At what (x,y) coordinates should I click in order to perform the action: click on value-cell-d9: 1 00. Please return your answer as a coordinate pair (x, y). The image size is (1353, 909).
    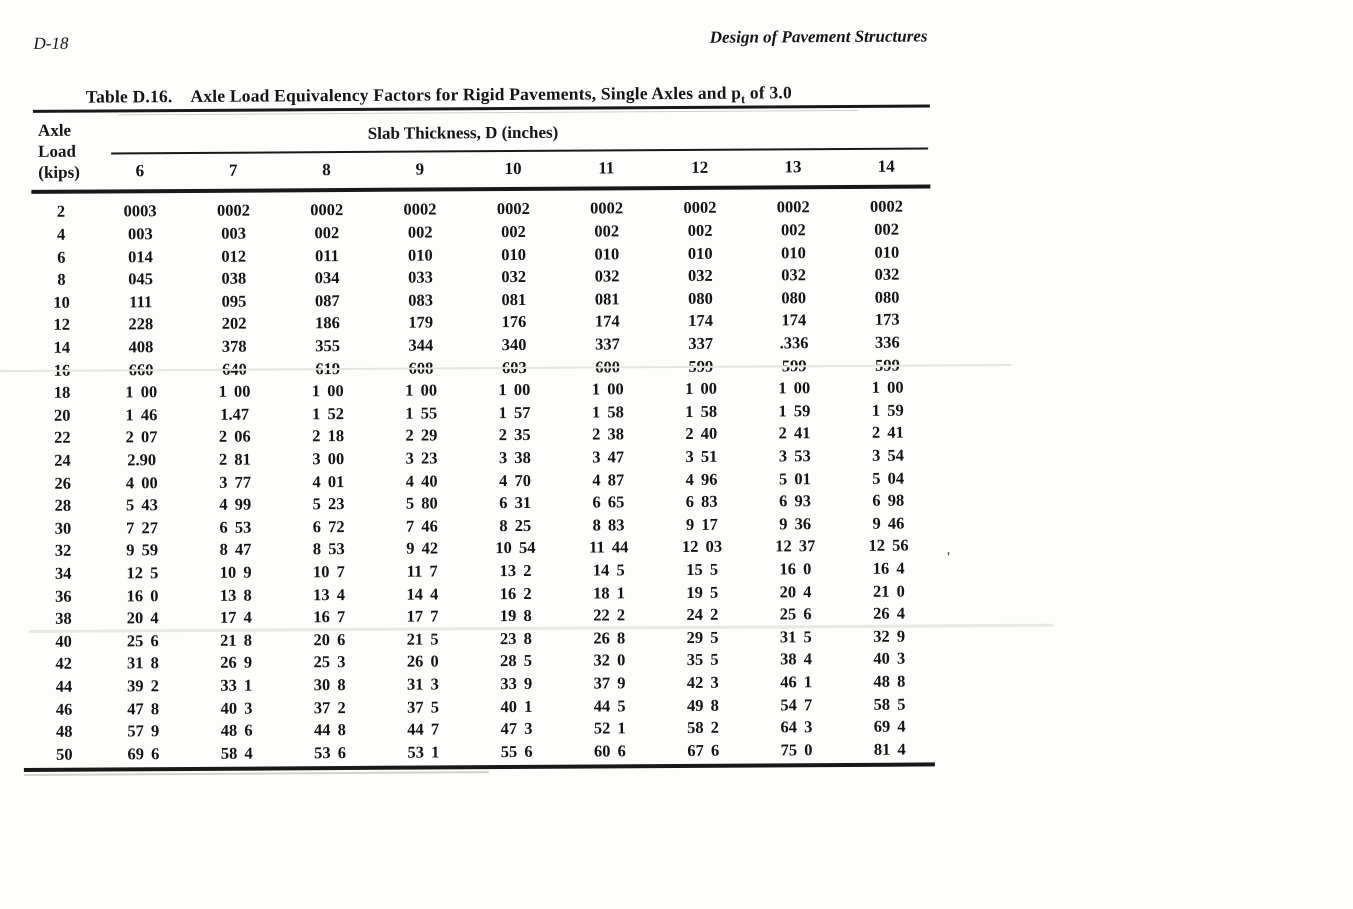
    Looking at the image, I should click on (421, 390).